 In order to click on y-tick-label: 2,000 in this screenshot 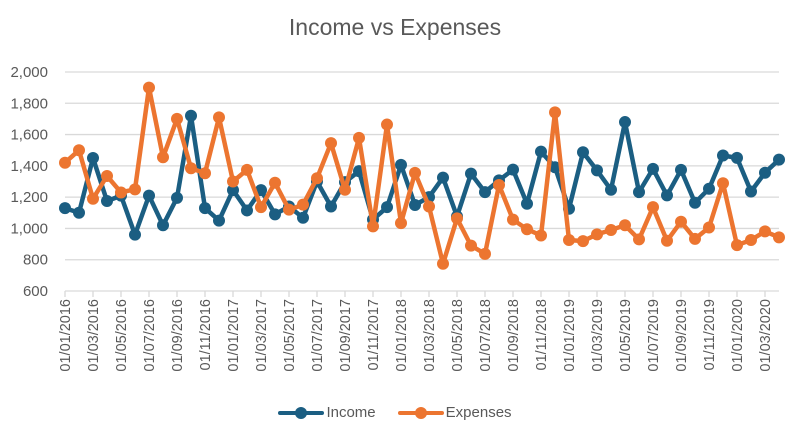, I will do `click(29, 72)`.